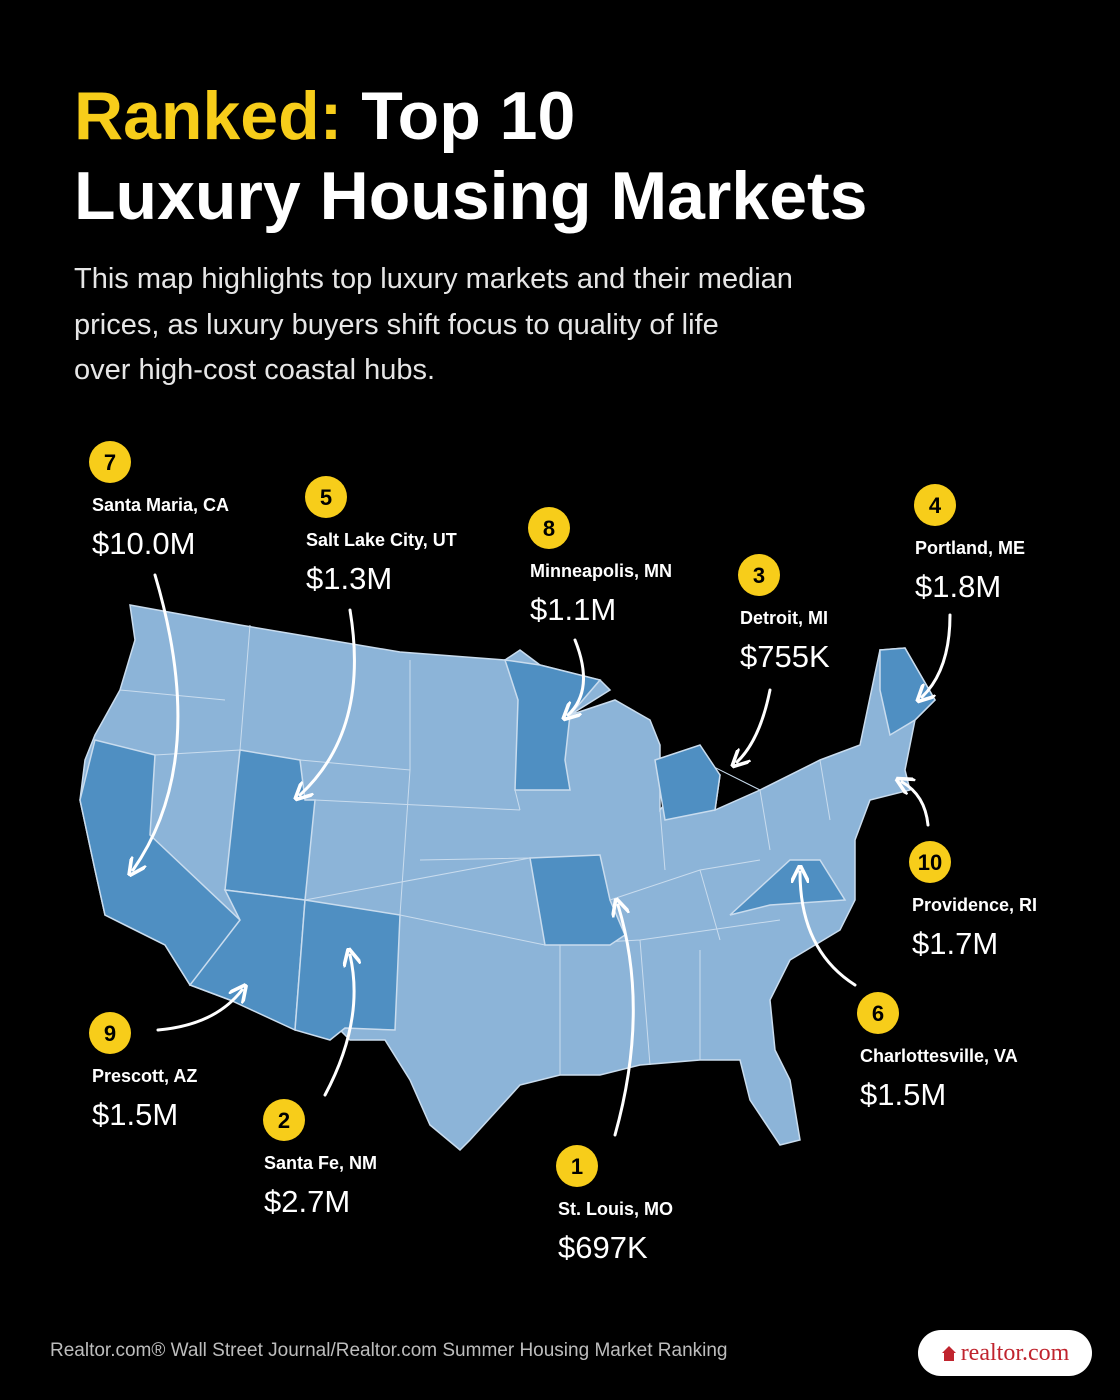 Image resolution: width=1120 pixels, height=1400 pixels. What do you see at coordinates (381, 540) in the screenshot?
I see `city-name: Salt Lake City, UT` at bounding box center [381, 540].